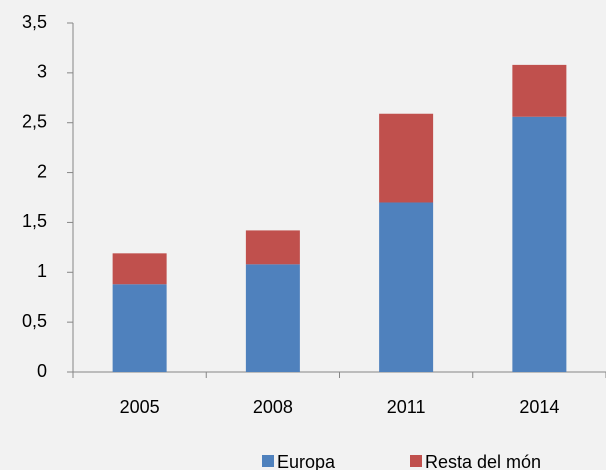 Image resolution: width=606 pixels, height=470 pixels. What do you see at coordinates (42, 72) in the screenshot?
I see `y-tick-label: 3` at bounding box center [42, 72].